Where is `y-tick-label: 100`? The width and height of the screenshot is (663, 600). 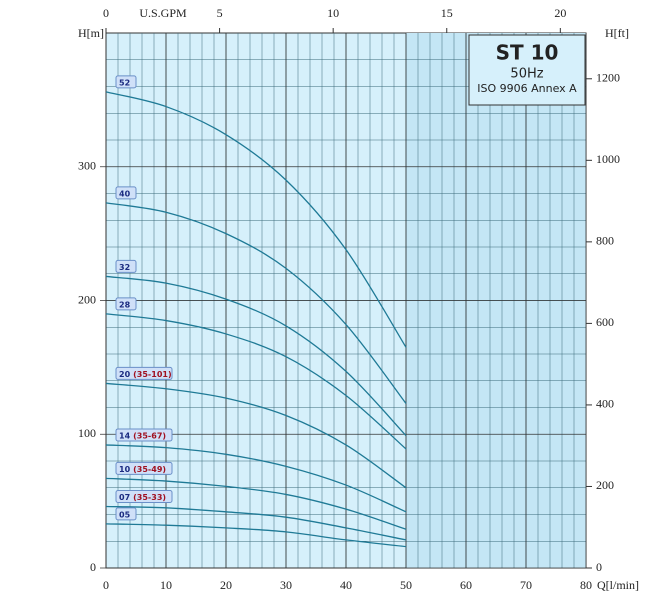 y-tick-label: 100 is located at coordinates (87, 433).